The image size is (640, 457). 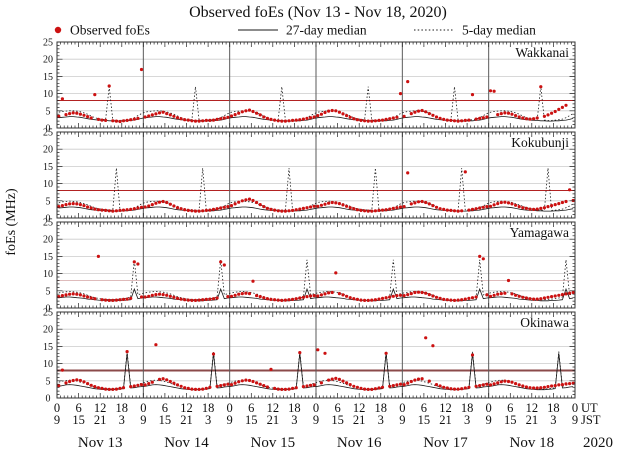 I want to click on jst-unit-label: JST, so click(x=591, y=420).